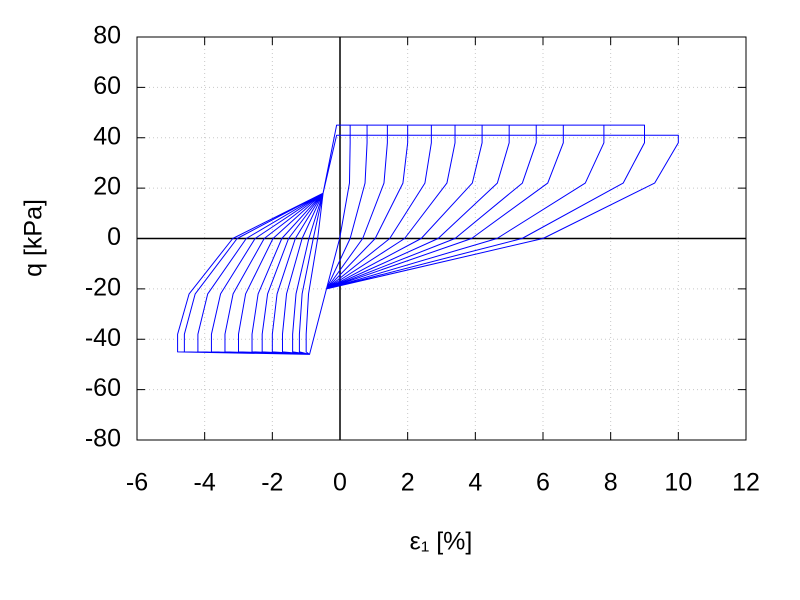  I want to click on y-axis-label: q [kPa], so click(34, 238).